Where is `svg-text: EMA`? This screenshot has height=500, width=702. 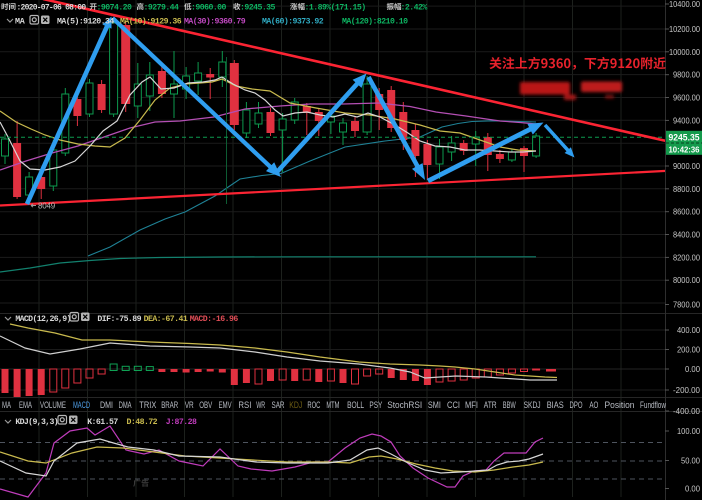 svg-text: EMA is located at coordinates (25, 405).